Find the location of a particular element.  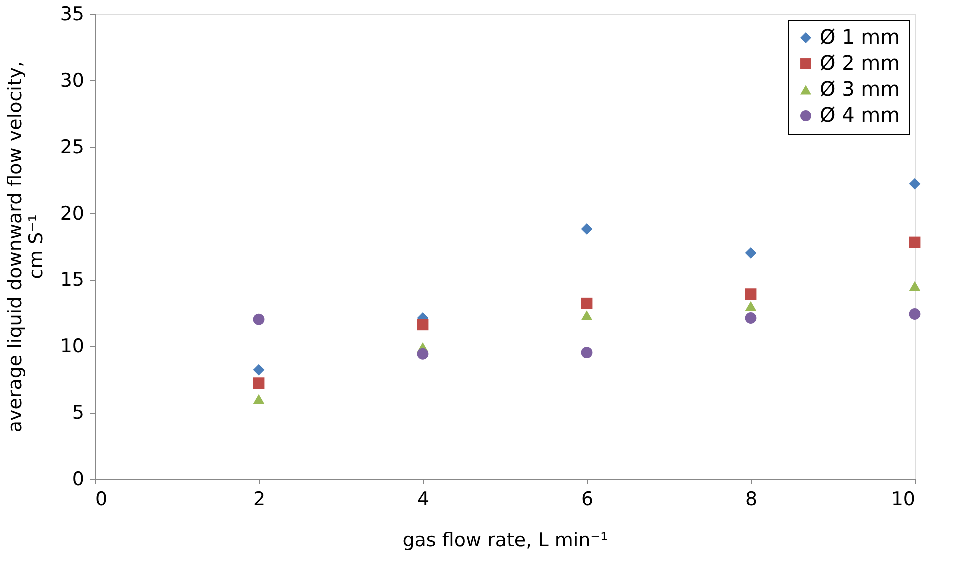

x-tick-label: 2 is located at coordinates (259, 499).